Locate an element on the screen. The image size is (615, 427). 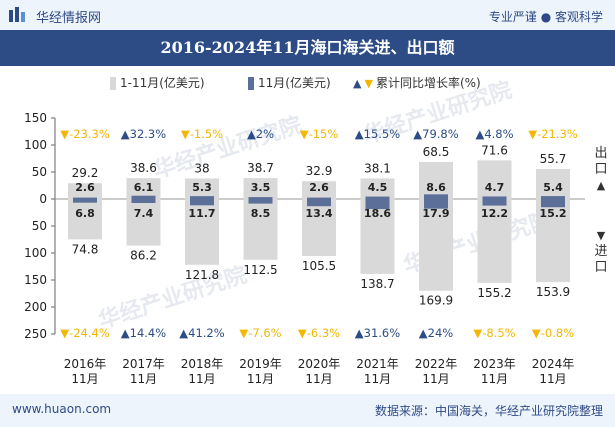
legend-up-icon: ▲ is located at coordinates (357, 83).